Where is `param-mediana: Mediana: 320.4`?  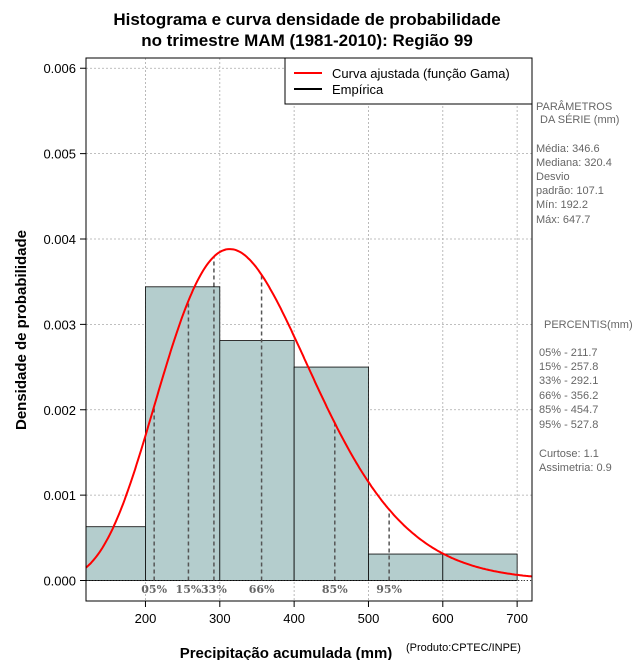 param-mediana: Mediana: 320.4 is located at coordinates (574, 163).